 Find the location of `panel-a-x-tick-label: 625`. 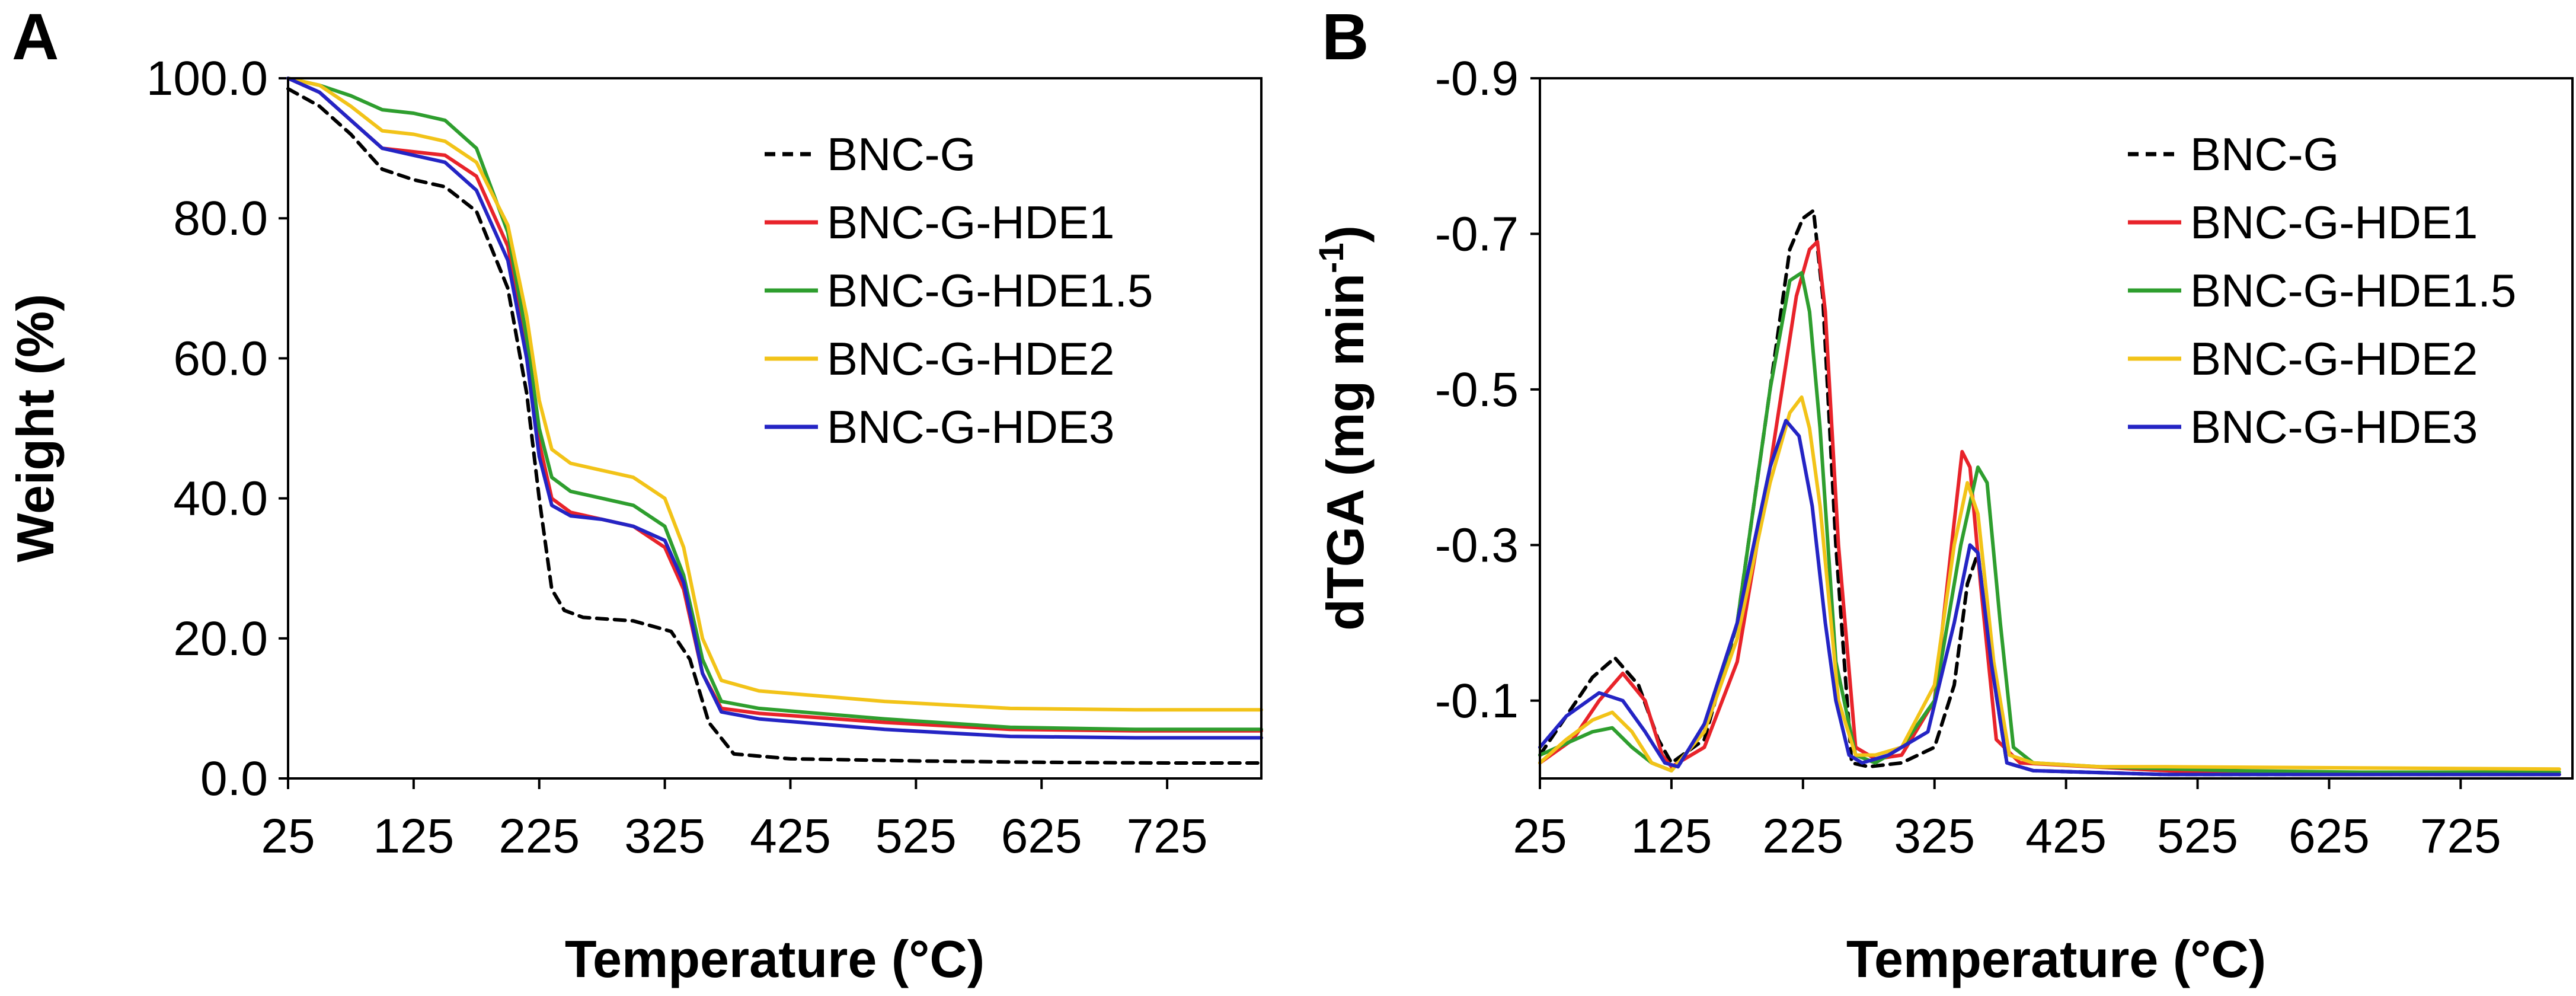

panel-a-x-tick-label: 625 is located at coordinates (1041, 836).